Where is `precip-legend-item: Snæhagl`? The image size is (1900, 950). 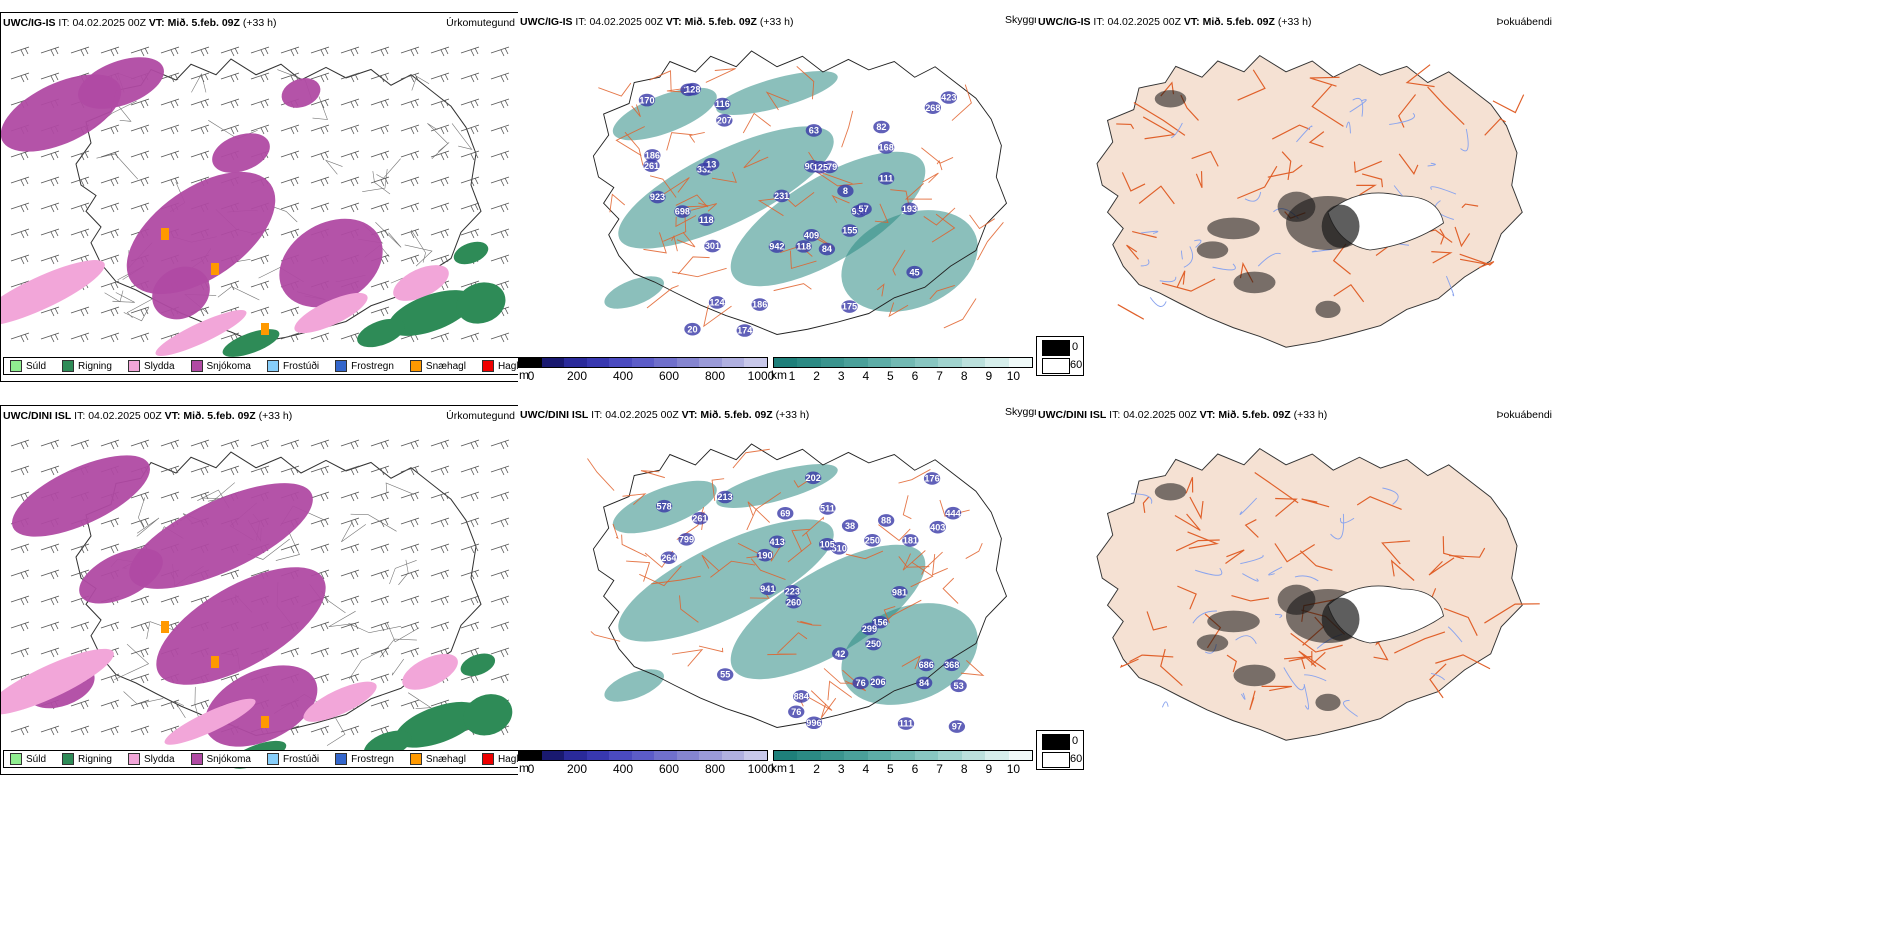
precip-legend-item: Snæhagl is located at coordinates (437, 366).